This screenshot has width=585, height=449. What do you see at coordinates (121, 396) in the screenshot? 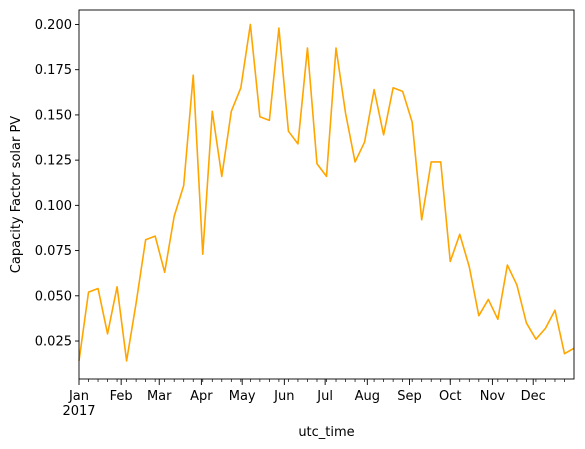
I see `x-tick-label: Feb` at bounding box center [121, 396].